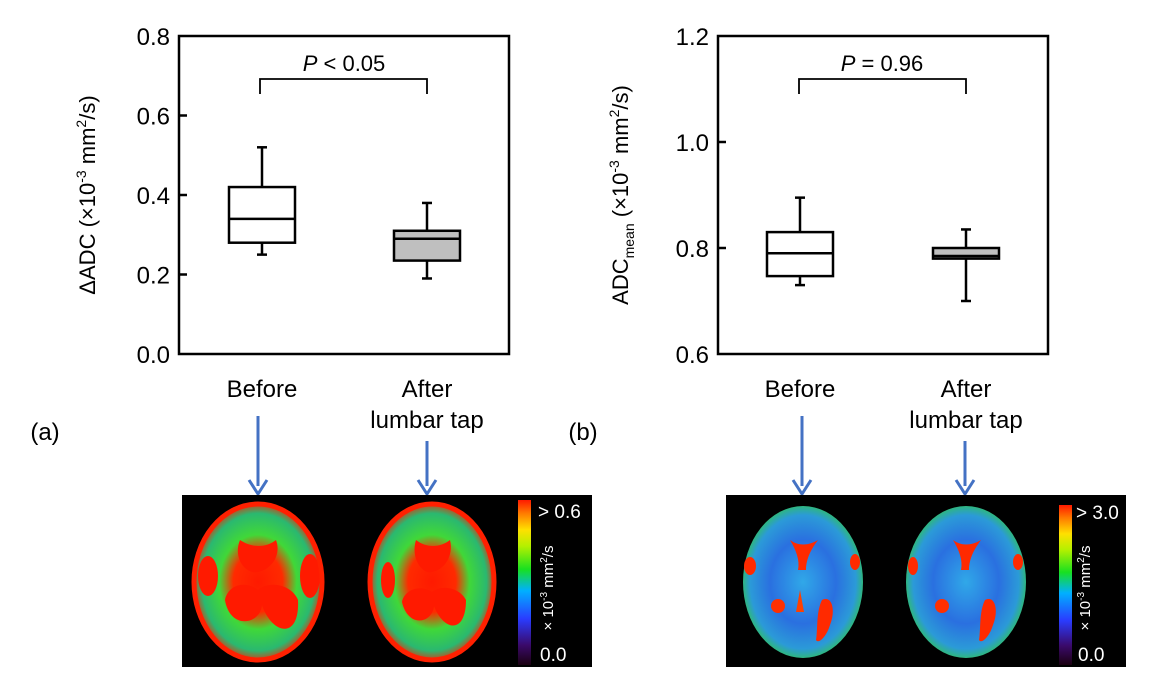  Describe the element at coordinates (883, 195) in the screenshot. I see `plot-frame-b` at that location.